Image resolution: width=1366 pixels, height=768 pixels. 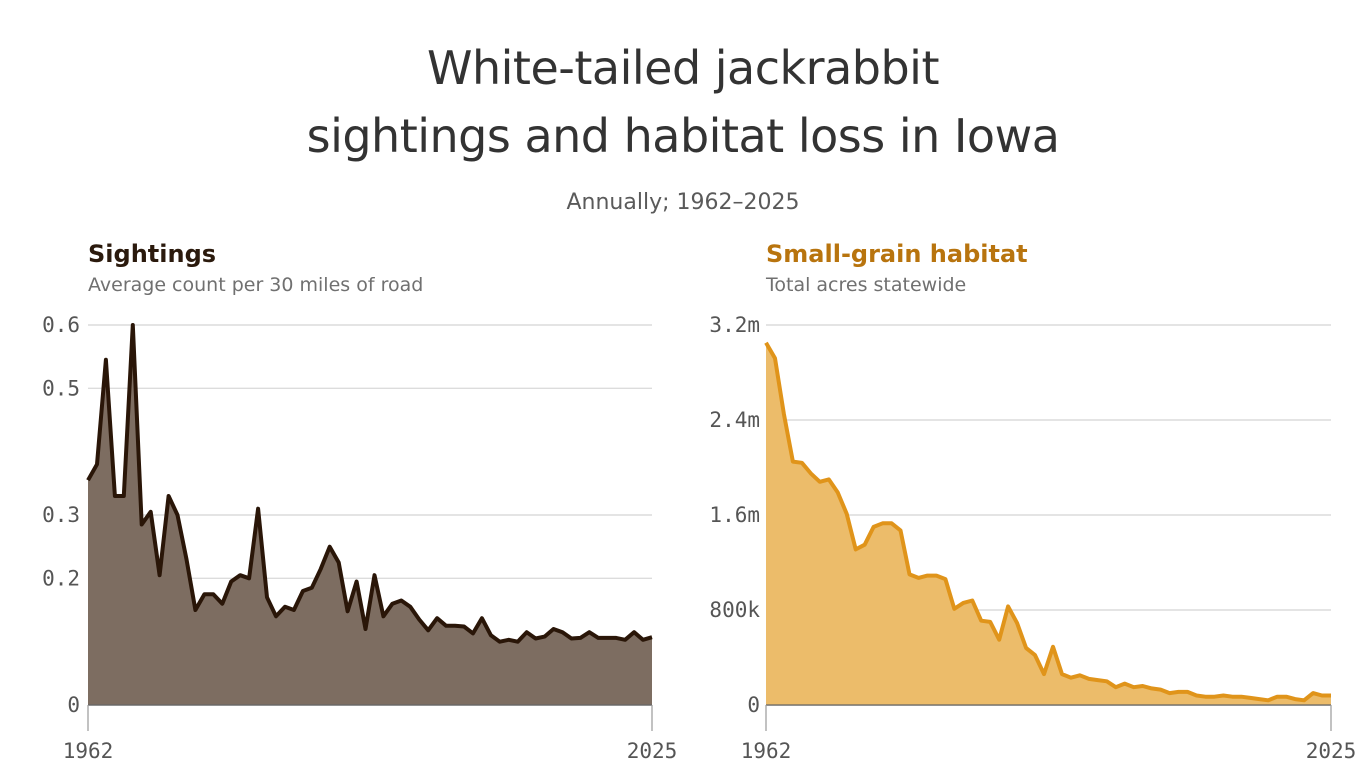 I want to click on habitat-y-tick-label: 1.6m, so click(x=734, y=515).